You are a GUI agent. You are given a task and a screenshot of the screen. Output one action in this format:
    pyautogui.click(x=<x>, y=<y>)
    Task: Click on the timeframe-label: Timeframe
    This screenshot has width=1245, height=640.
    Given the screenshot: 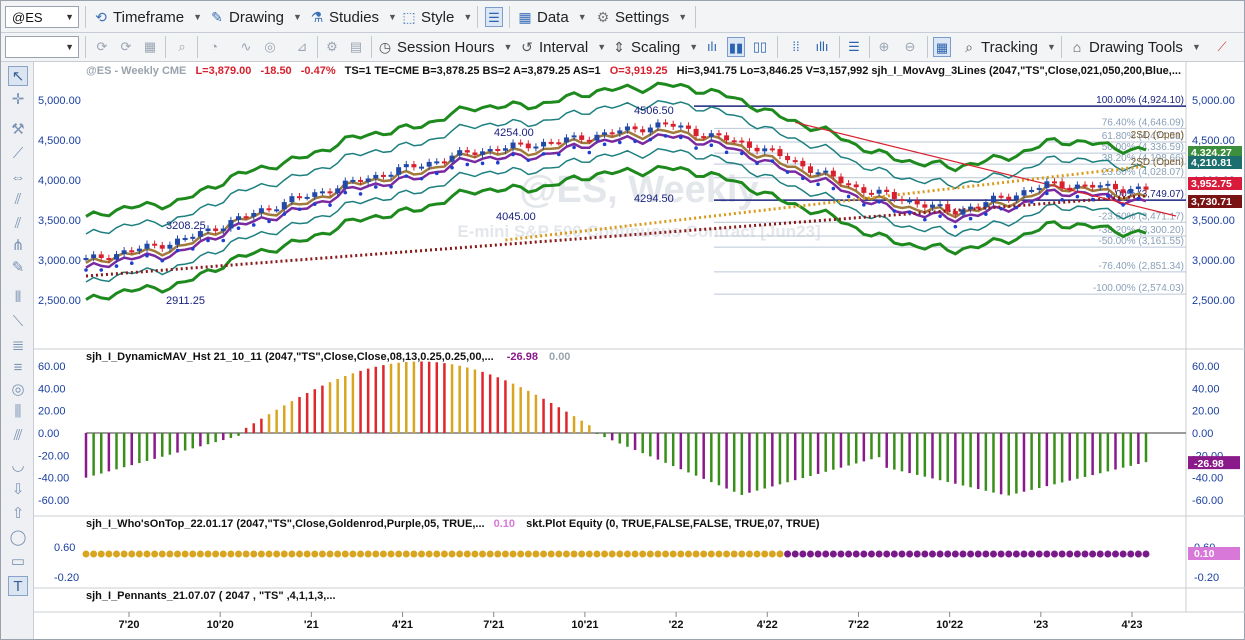 What is the action you would take?
    pyautogui.click(x=149, y=17)
    